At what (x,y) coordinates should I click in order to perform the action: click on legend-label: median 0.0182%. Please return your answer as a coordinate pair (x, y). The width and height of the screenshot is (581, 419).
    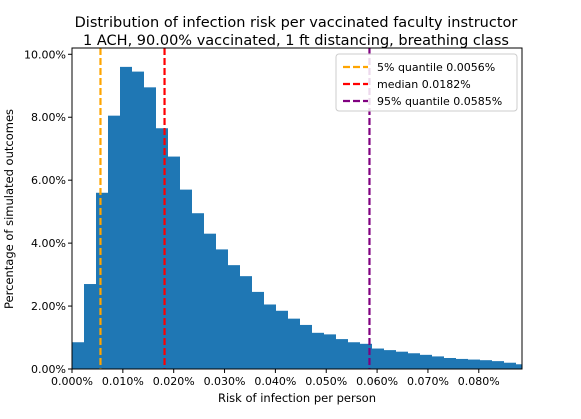
    Looking at the image, I should click on (424, 84).